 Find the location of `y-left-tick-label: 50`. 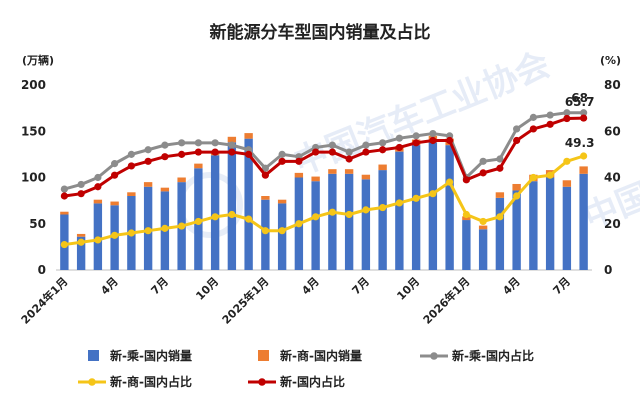

y-left-tick-label: 50 is located at coordinates (37, 224).